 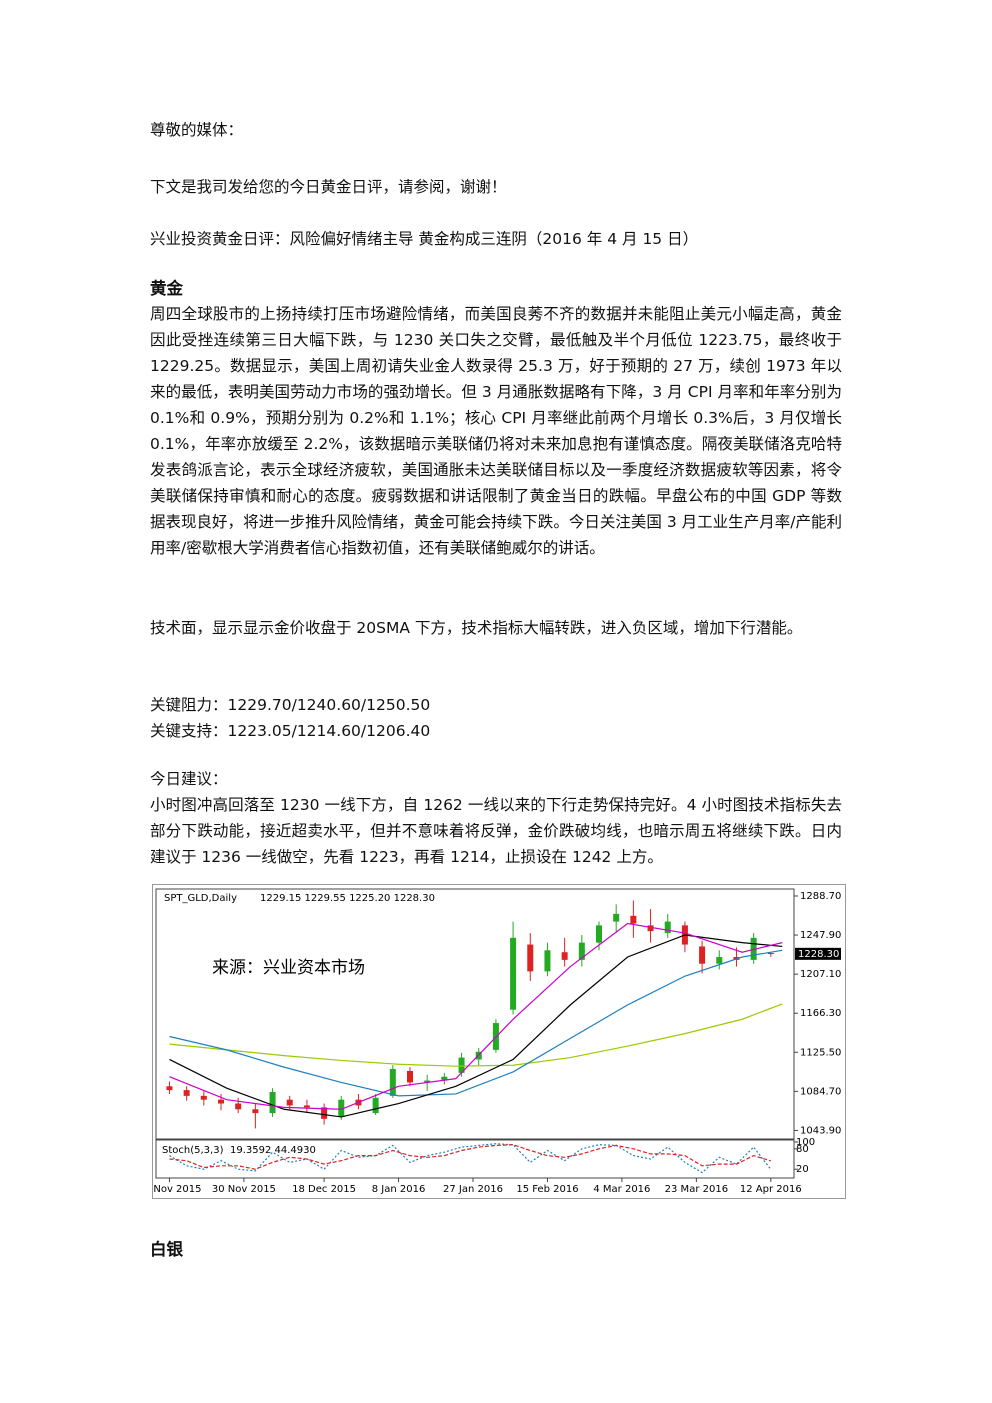 What do you see at coordinates (820, 1091) in the screenshot?
I see `y-tick-label: 1084.70` at bounding box center [820, 1091].